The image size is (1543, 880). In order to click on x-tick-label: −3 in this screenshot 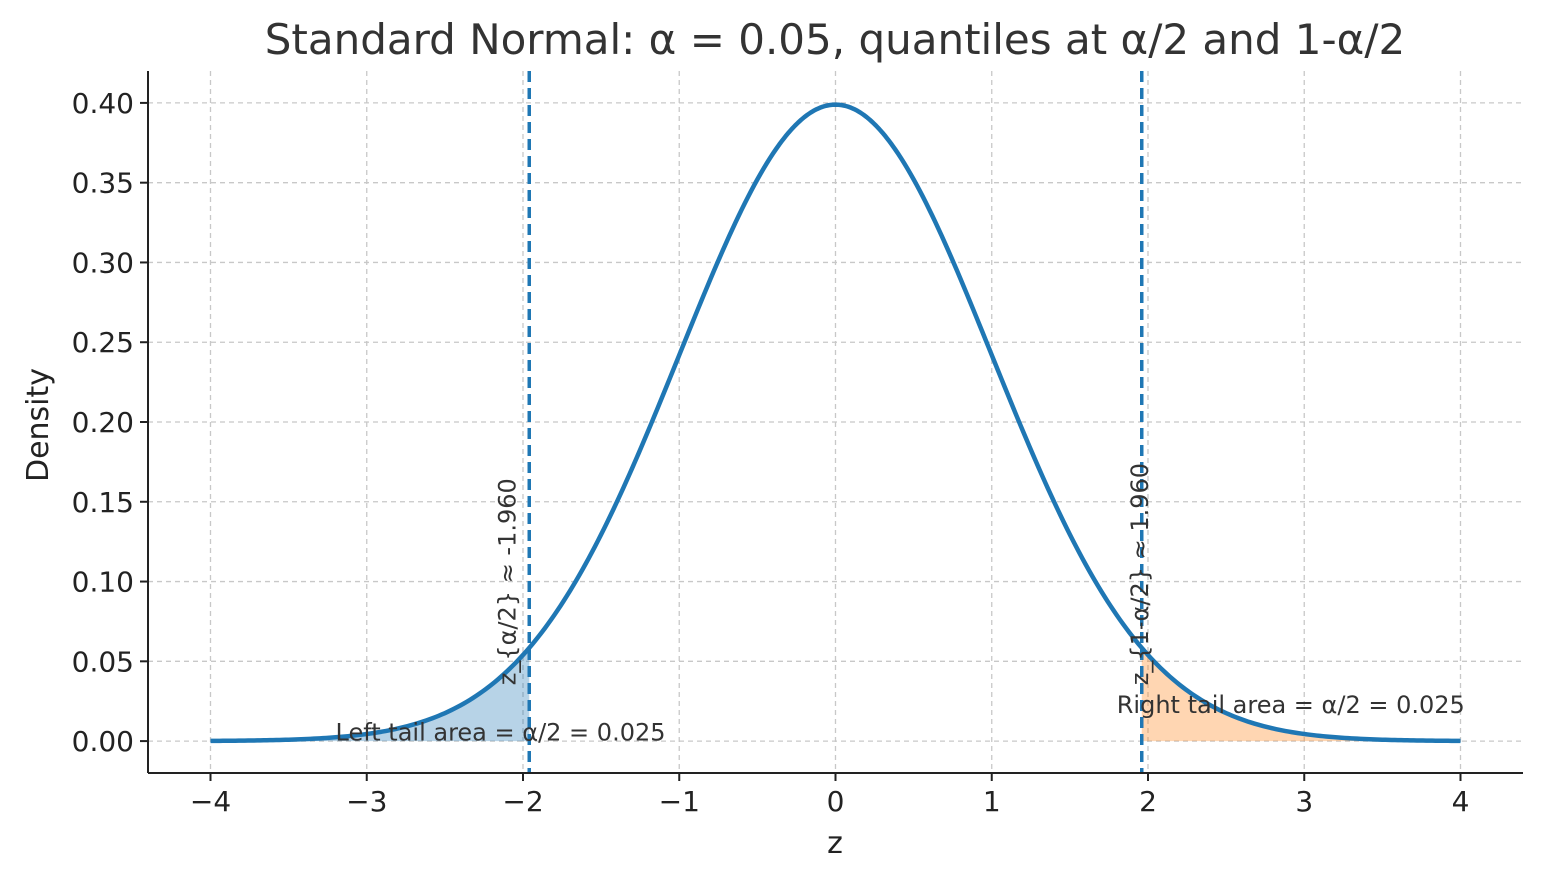, I will do `click(366, 801)`.